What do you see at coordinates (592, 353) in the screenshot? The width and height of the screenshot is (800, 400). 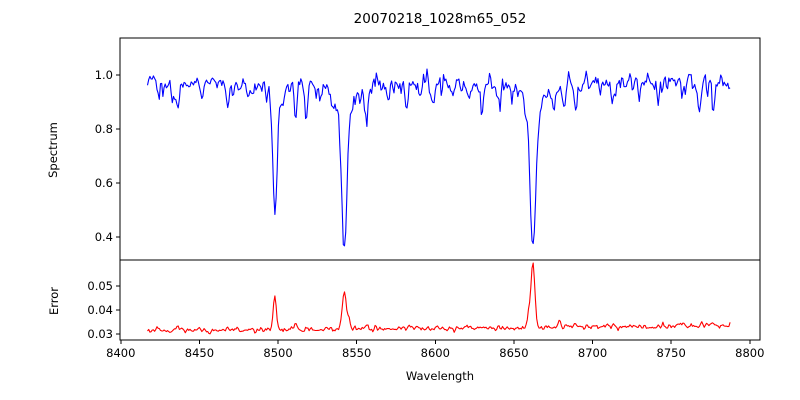 I see `x-tick-label: 8700` at bounding box center [592, 353].